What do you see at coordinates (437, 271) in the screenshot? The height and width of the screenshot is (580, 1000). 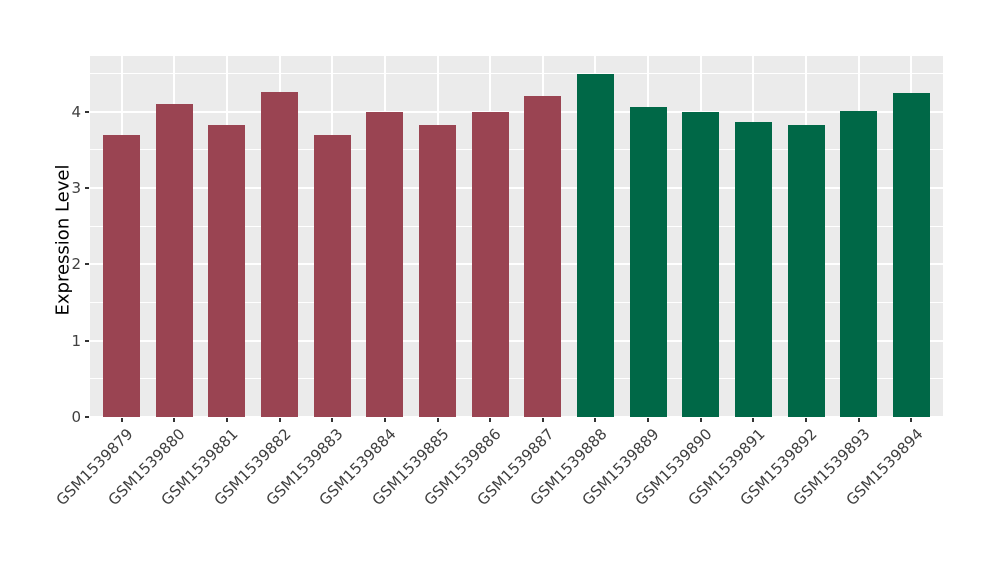 I see `bar-GSM1539885` at bounding box center [437, 271].